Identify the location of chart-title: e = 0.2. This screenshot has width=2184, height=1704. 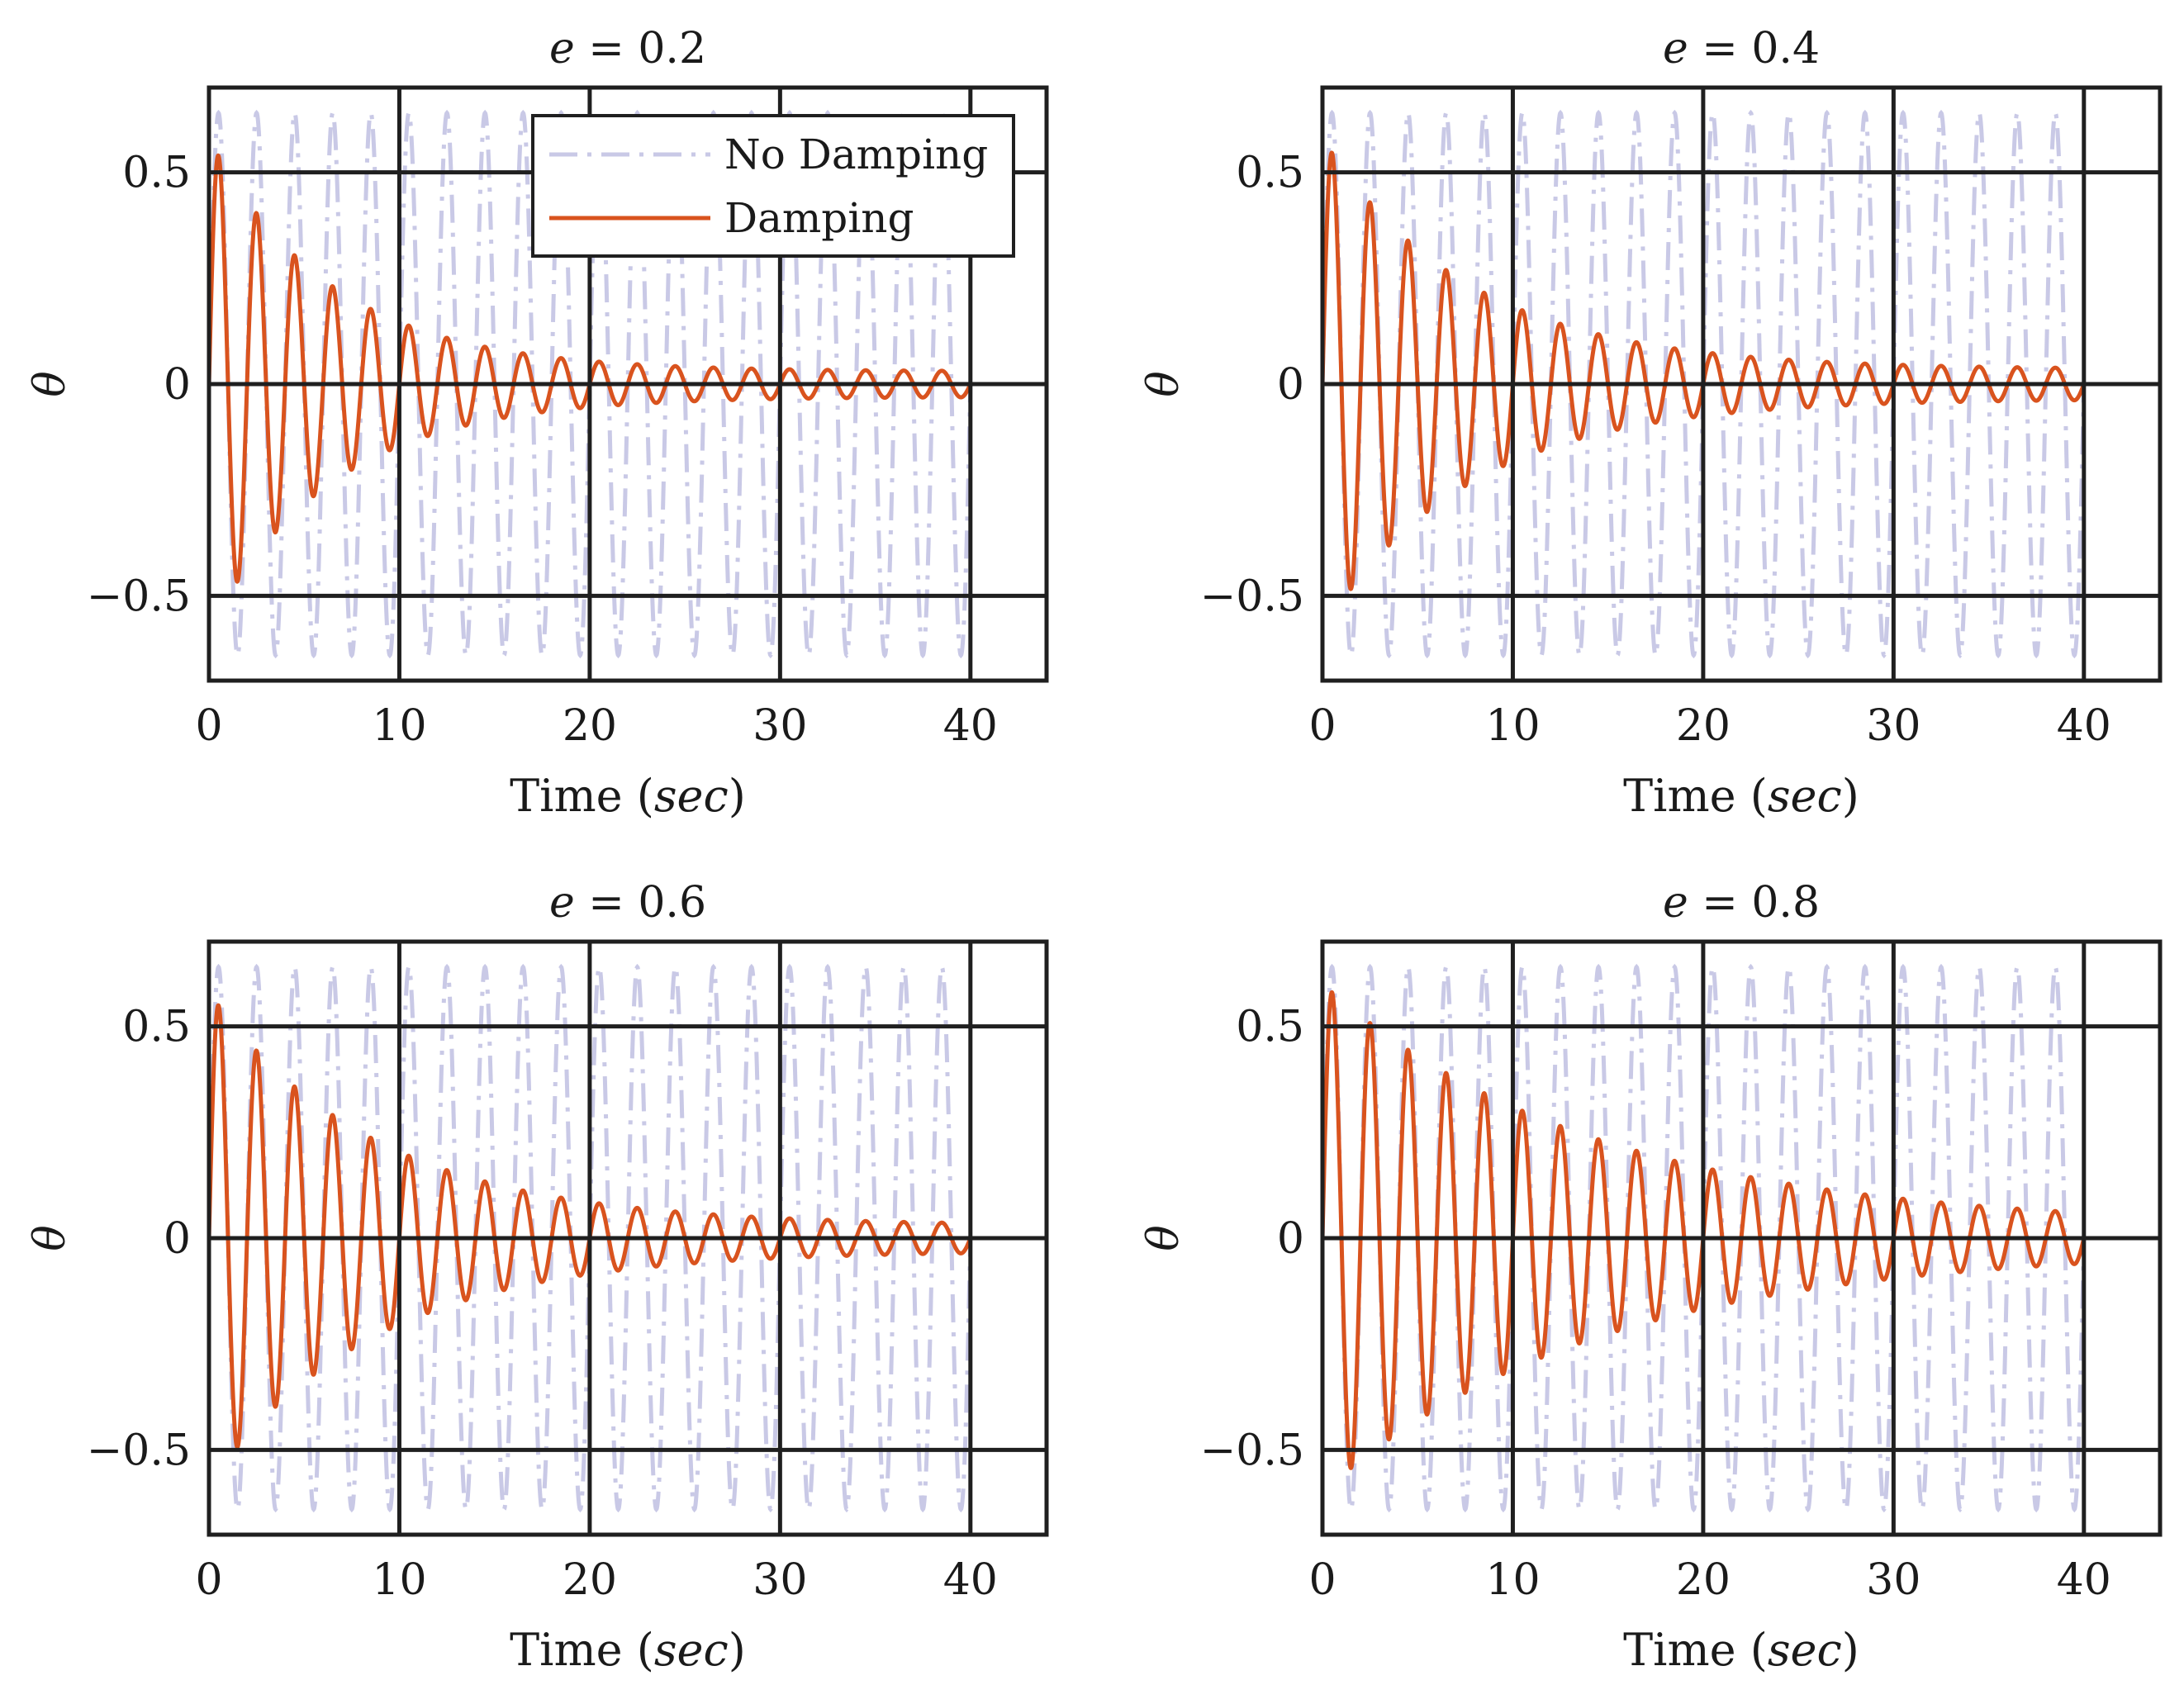
(627, 49).